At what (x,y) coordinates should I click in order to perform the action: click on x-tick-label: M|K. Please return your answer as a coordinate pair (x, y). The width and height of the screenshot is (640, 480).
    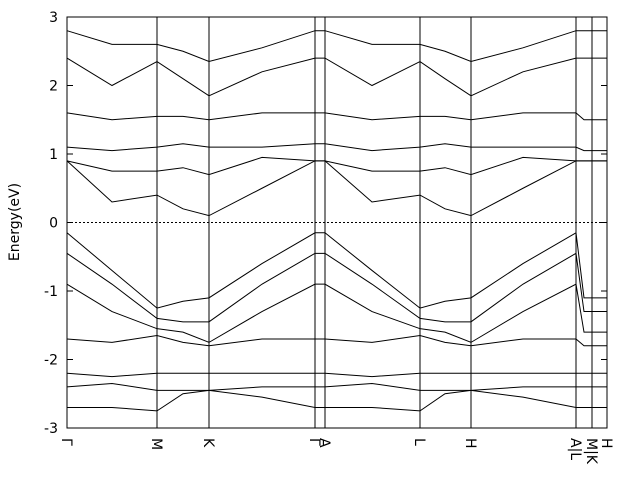
    Looking at the image, I should click on (591, 451).